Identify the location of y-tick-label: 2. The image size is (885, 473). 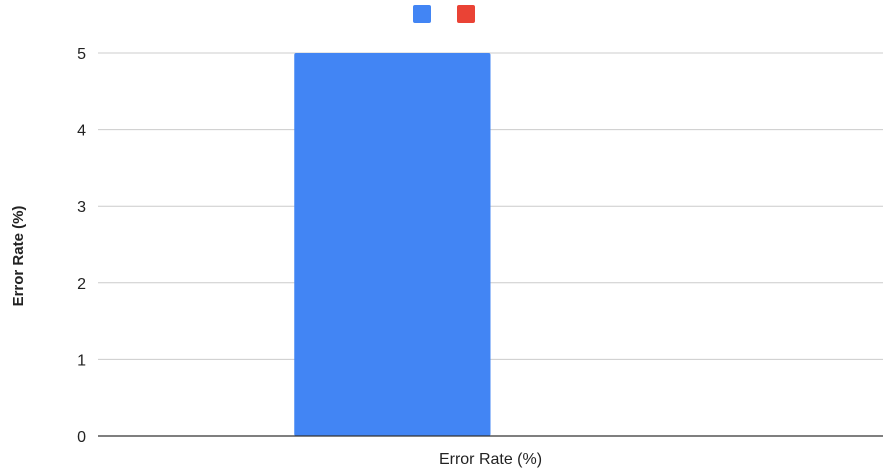
(81, 284).